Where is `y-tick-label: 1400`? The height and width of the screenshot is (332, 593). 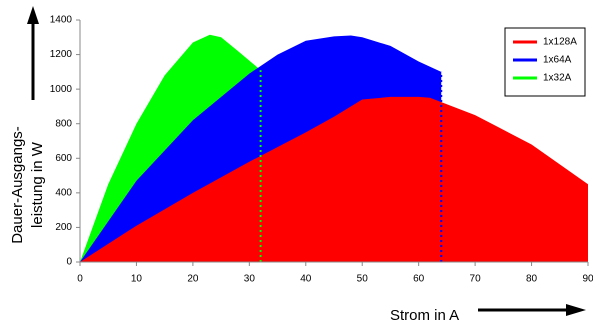
y-tick-label: 1400 is located at coordinates (61, 20).